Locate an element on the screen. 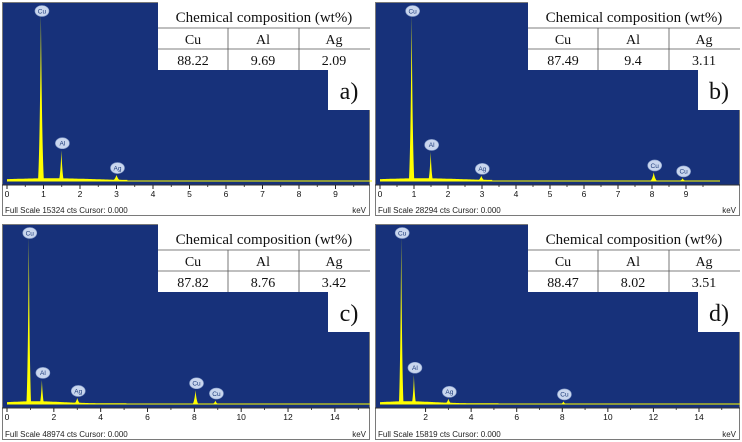  panel-label: a) is located at coordinates (349, 92).